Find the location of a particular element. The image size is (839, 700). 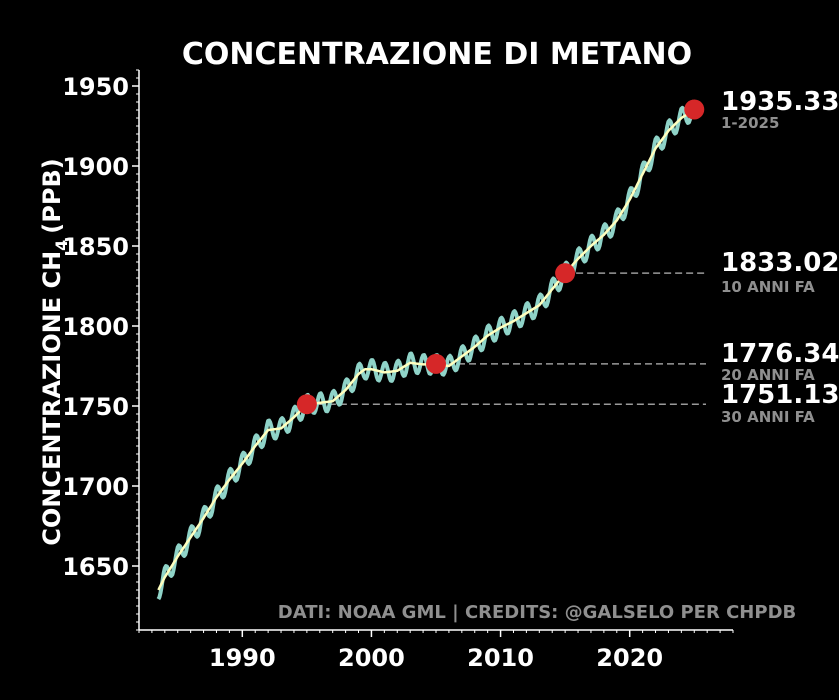

y-axis-label: CONCENTRAZIONE CH4 (PPB) is located at coordinates (54, 351).